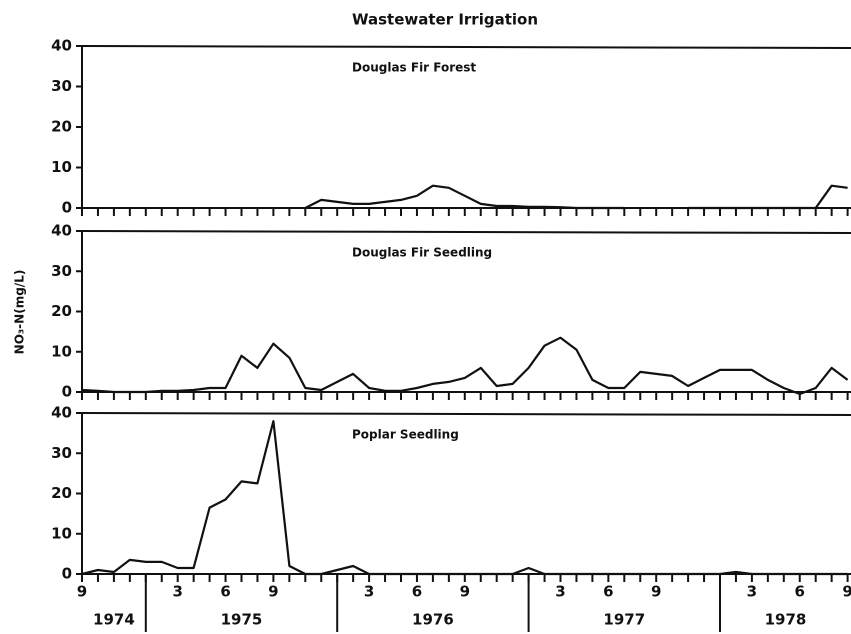  What do you see at coordinates (114, 620) in the screenshot?
I see `year-label: 1974` at bounding box center [114, 620].